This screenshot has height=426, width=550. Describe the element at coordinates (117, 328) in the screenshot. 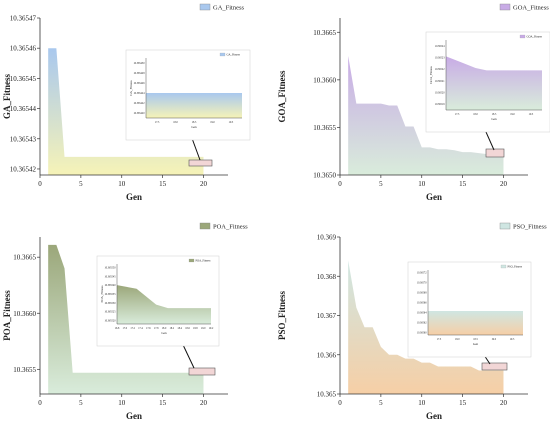

I see `inset-x-tick-label: 16.8` at that location.